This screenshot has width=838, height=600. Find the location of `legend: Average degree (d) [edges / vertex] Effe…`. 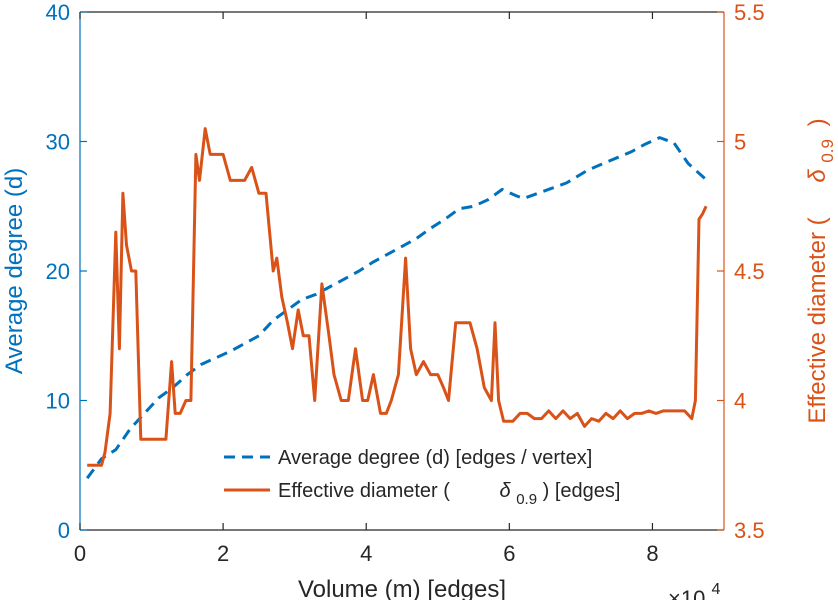

legend: Average degree (d) [edges / vertex] Effe… is located at coordinates (422, 478).